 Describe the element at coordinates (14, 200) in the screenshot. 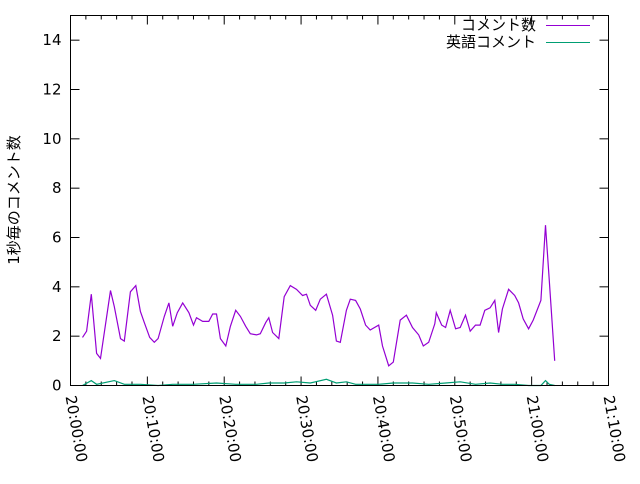

I see `y-axis-label: 1秒毎のコメント数` at that location.